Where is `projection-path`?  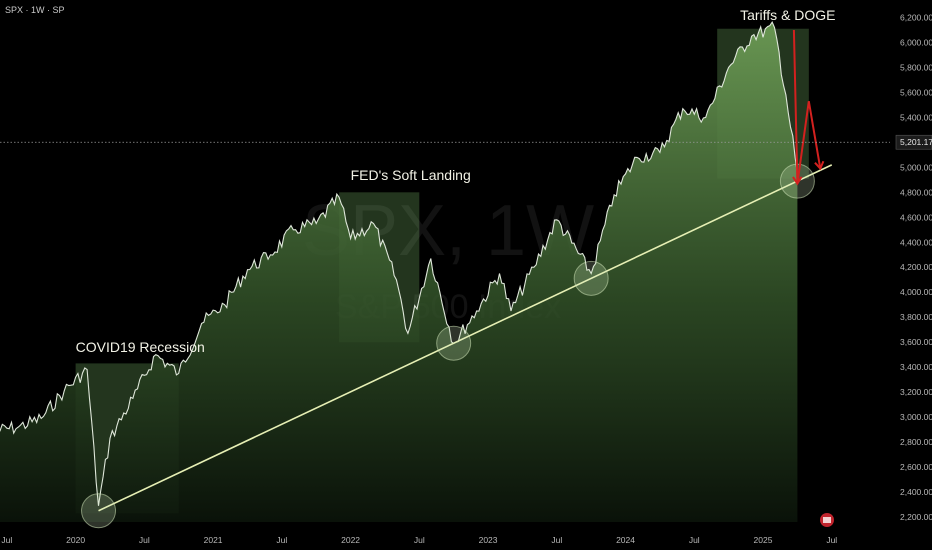
projection-path is located at coordinates (807, 106).